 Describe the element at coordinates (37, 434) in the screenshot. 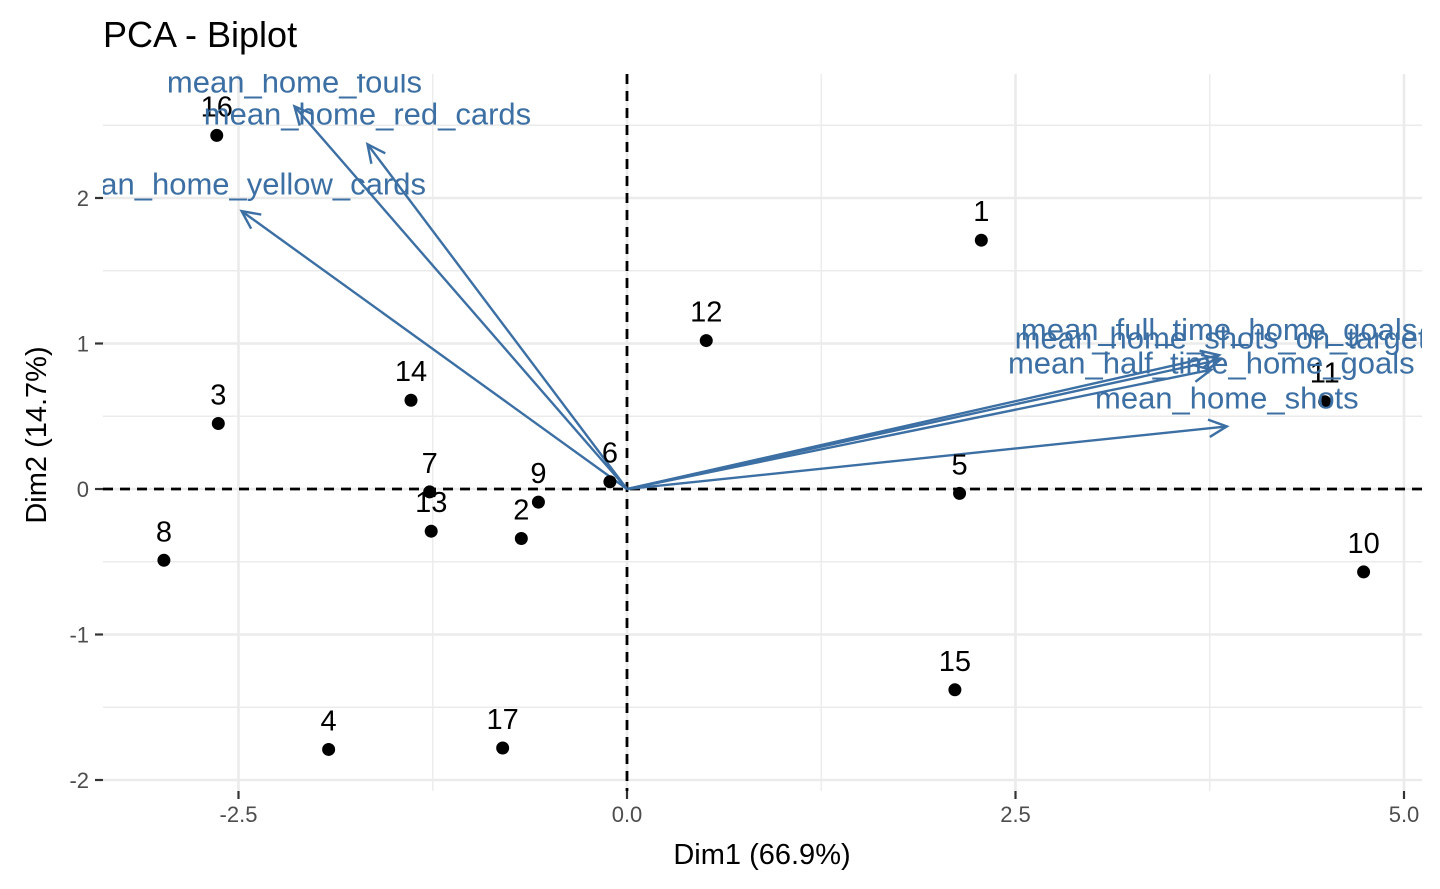

I see `y-axis-title: Dim2 (14.7%)` at that location.